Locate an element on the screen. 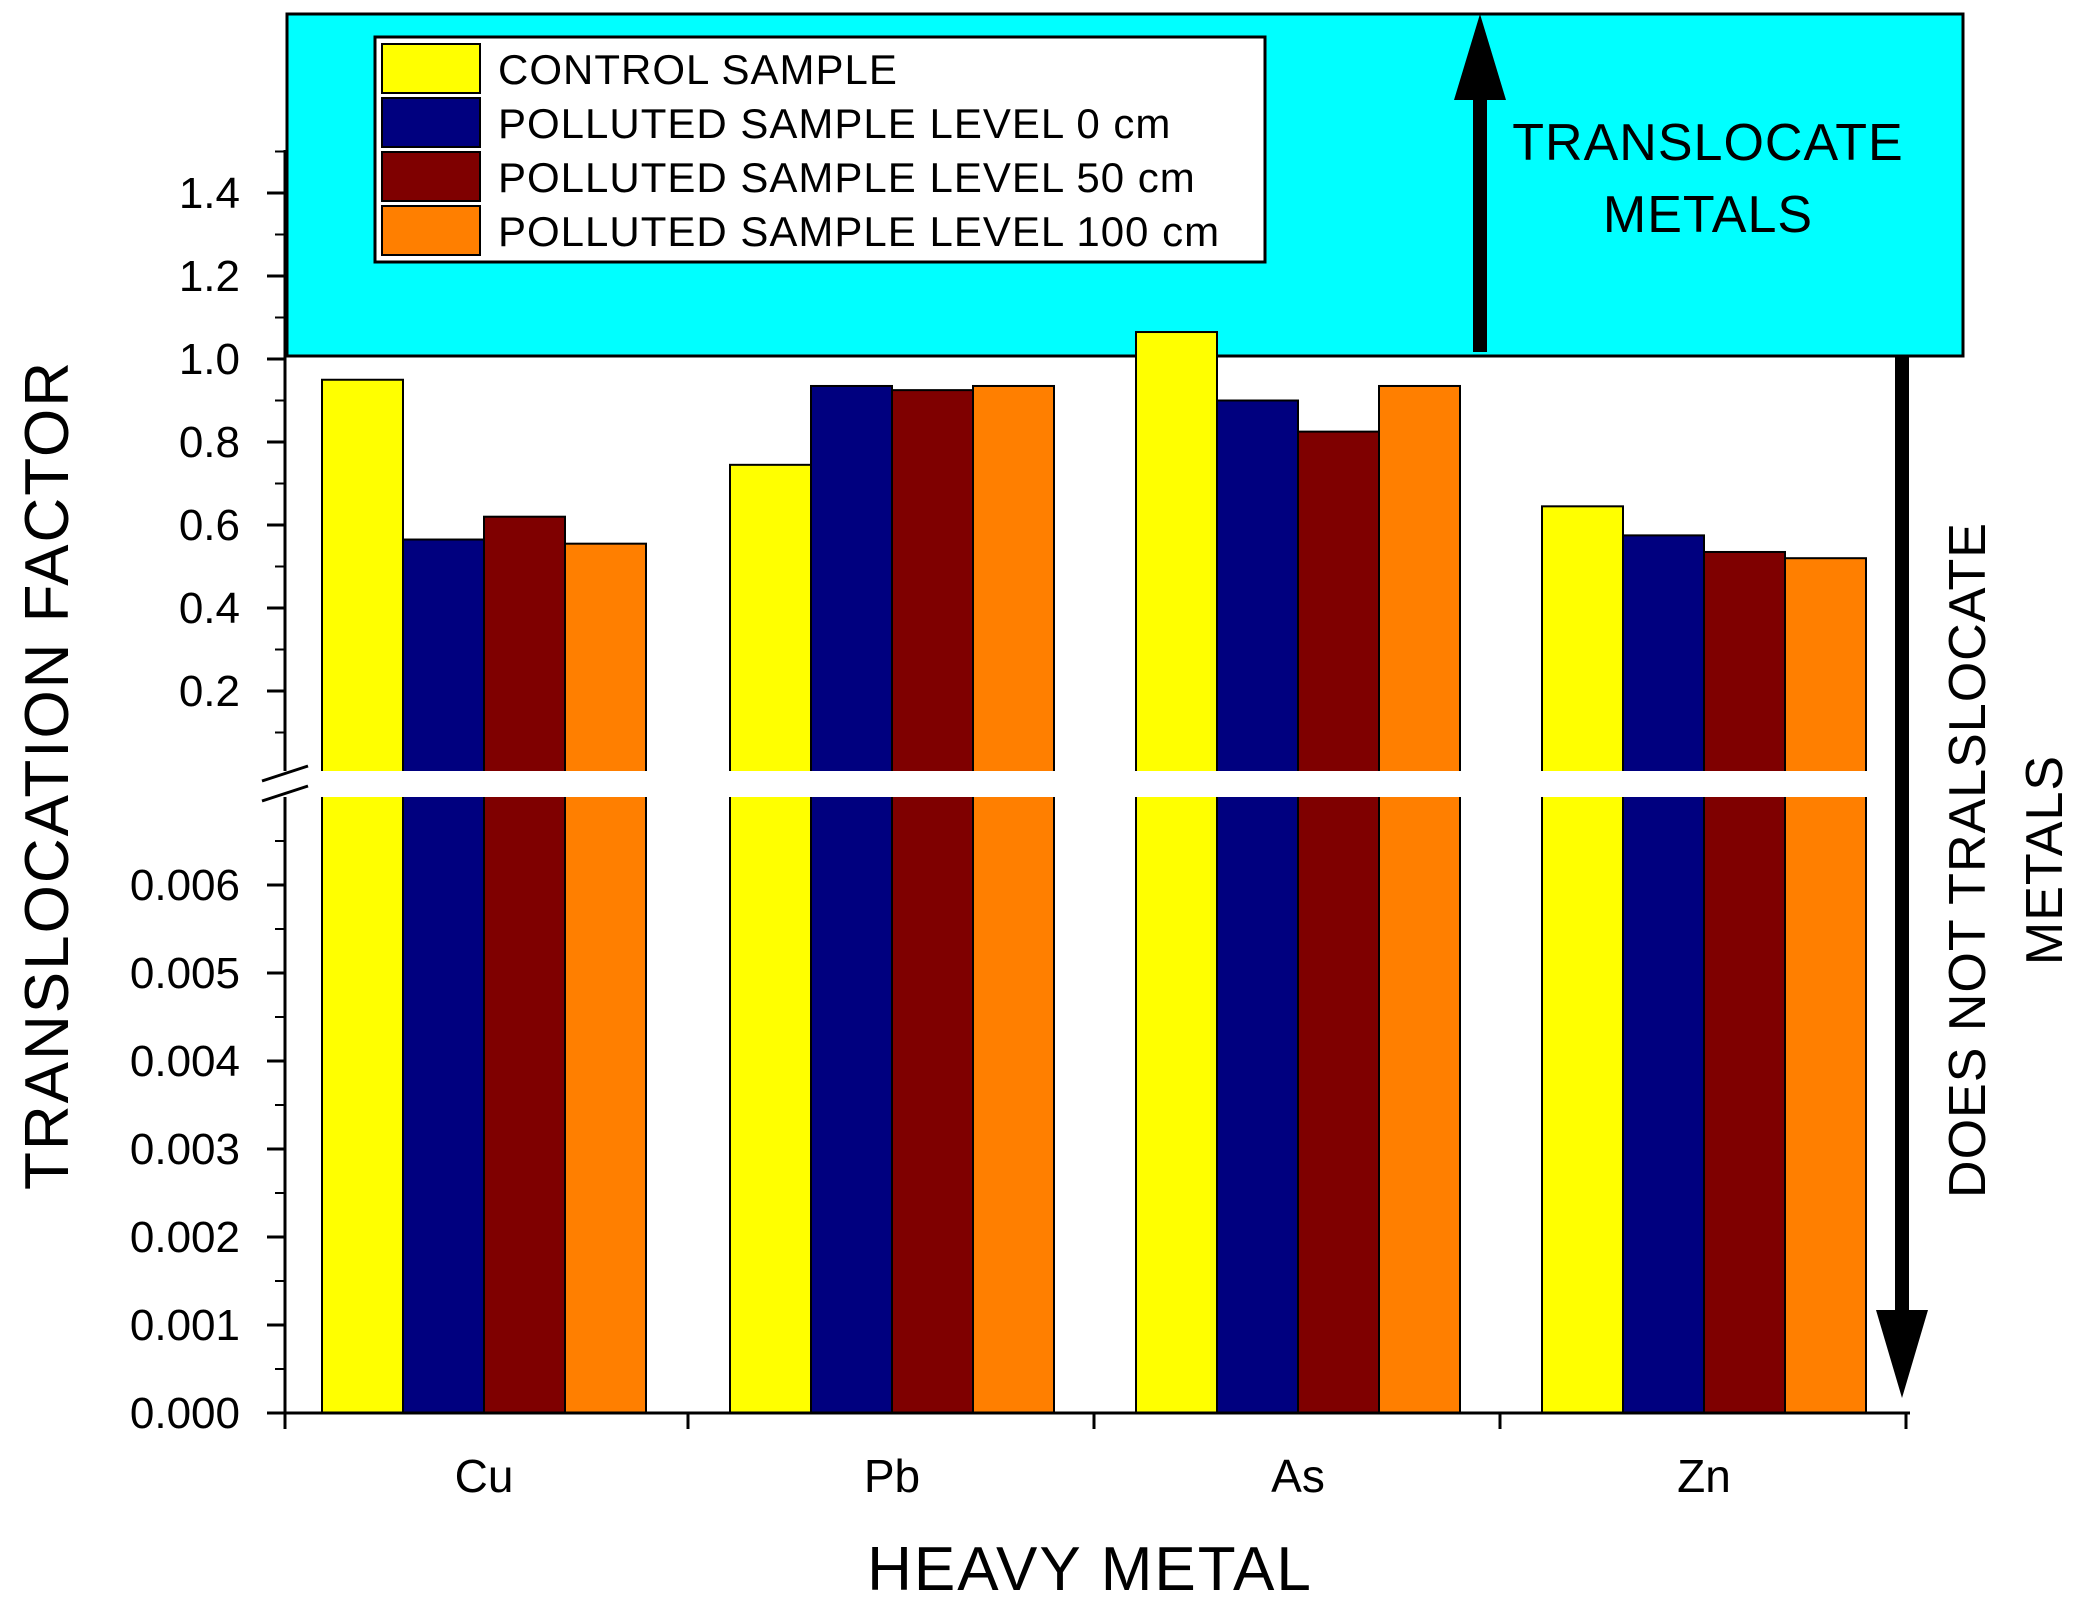 Image resolution: width=2074 pixels, height=1607 pixels. does-not-translocate-line2: METALS is located at coordinates (2045, 860).